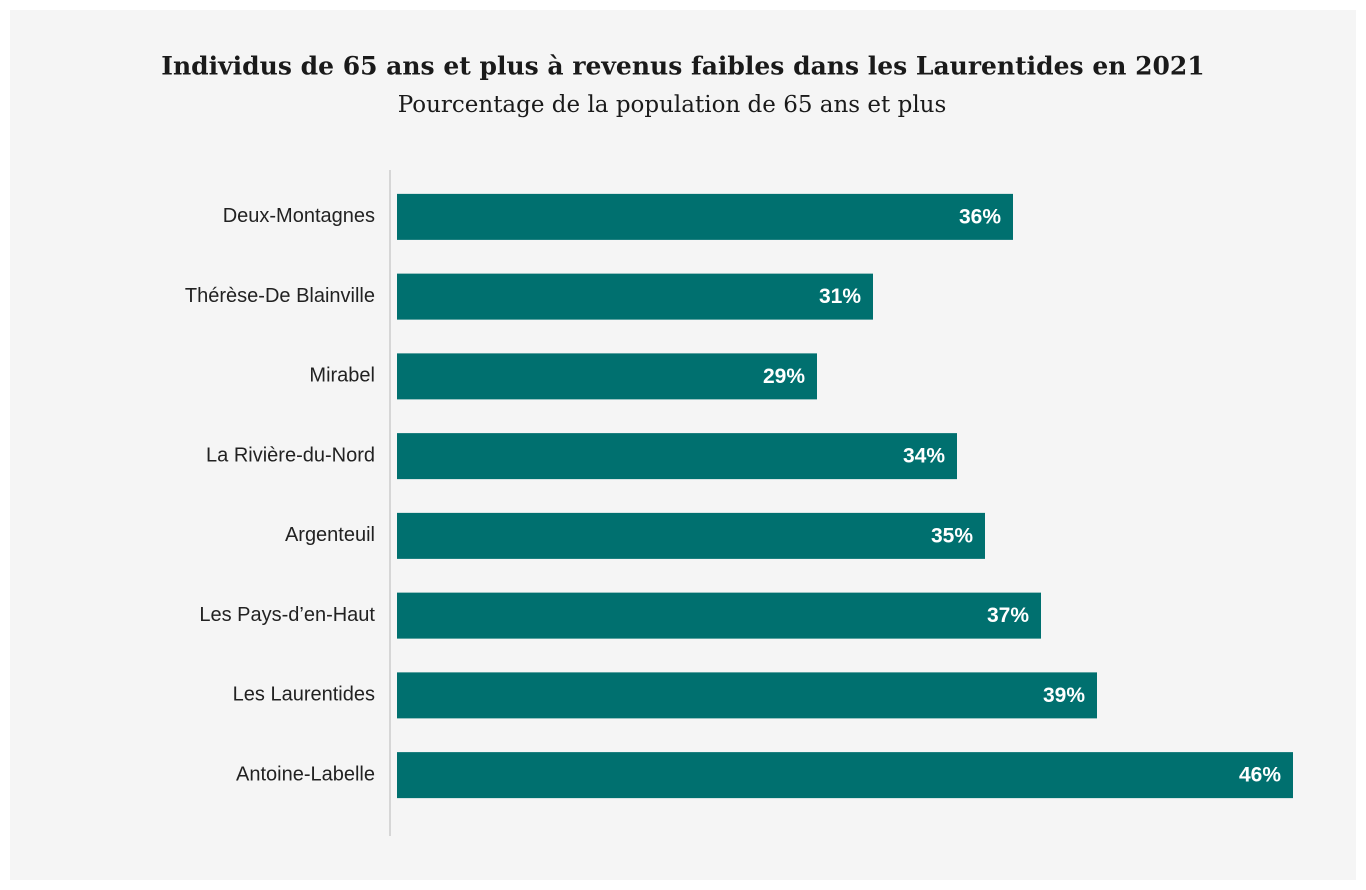 This screenshot has height=890, width=1366. Describe the element at coordinates (980, 216) in the screenshot. I see `value-label: 36%` at that location.